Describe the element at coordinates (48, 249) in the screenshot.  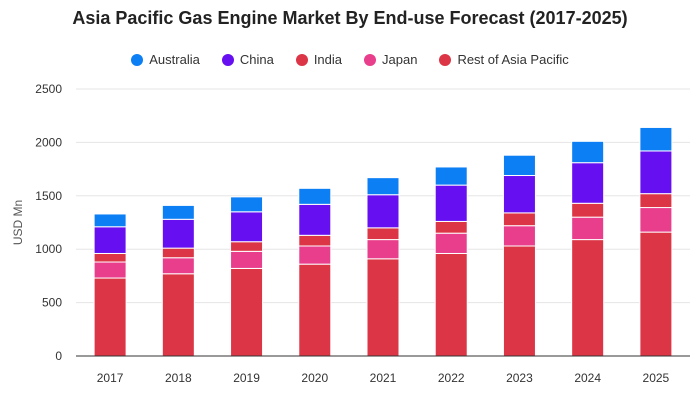
I see `y-tick-label-1000: 1000` at that location.